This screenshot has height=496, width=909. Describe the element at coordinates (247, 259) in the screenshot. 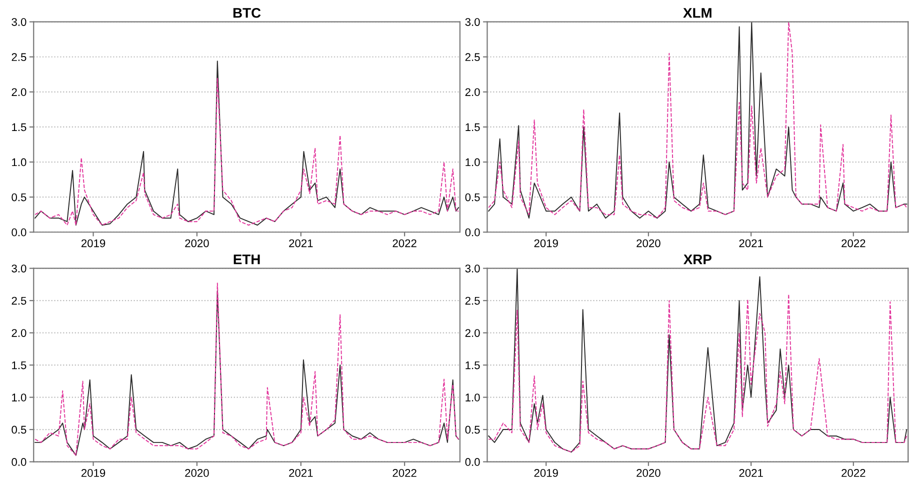

I see `chart-title: ETH` at that location.